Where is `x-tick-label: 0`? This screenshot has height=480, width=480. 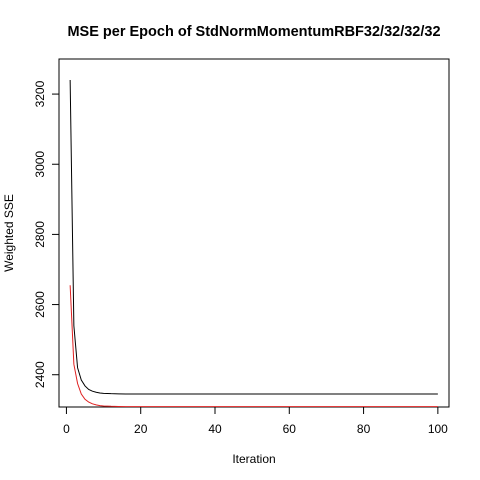 x-tick-label: 0 is located at coordinates (66, 429).